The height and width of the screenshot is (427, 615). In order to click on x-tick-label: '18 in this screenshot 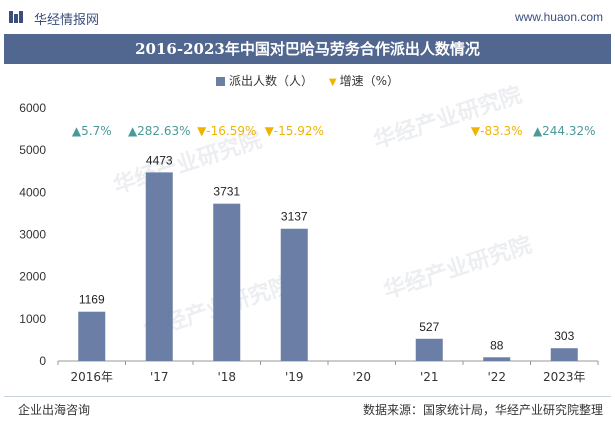, I will do `click(226, 377)`.